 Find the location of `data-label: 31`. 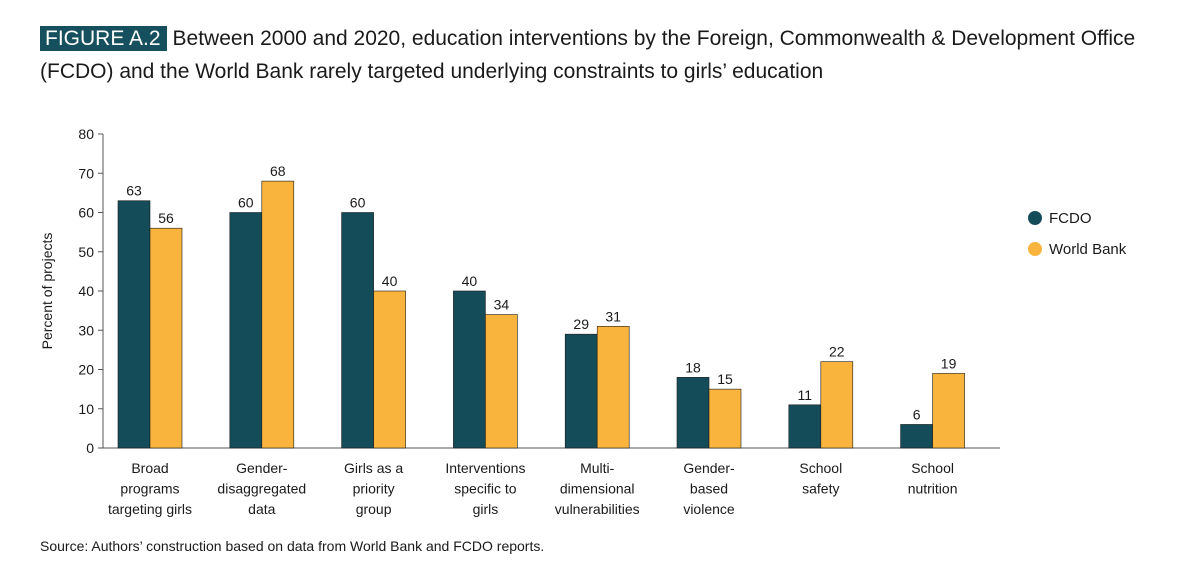

data-label: 31 is located at coordinates (613, 316).